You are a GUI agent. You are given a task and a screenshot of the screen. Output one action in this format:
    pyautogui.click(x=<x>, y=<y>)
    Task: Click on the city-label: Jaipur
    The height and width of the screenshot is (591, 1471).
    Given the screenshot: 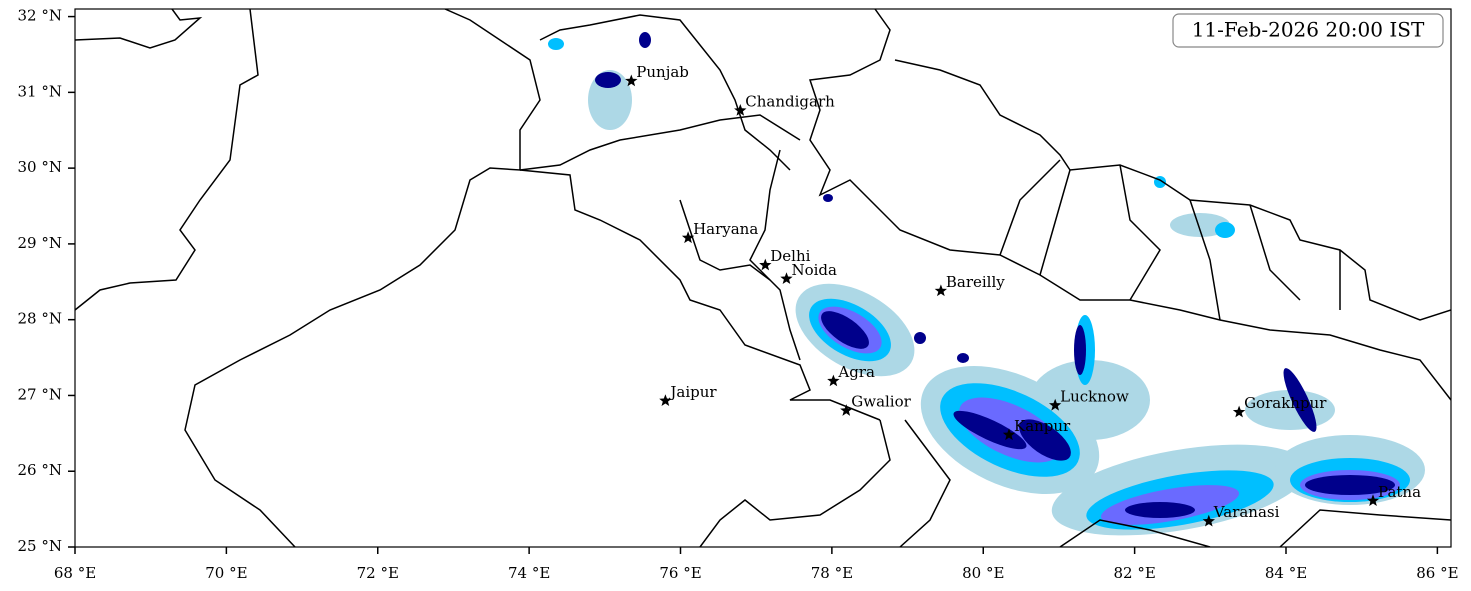 What is the action you would take?
    pyautogui.click(x=692, y=392)
    